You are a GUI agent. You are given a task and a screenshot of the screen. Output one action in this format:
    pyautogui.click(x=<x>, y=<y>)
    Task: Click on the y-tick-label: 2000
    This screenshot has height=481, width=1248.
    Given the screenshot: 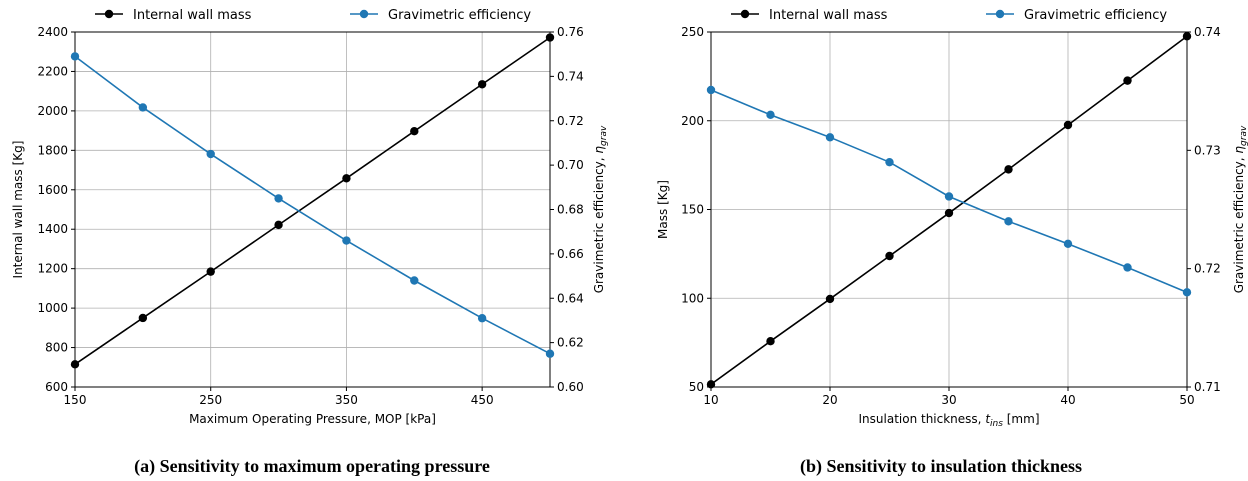 What is the action you would take?
    pyautogui.click(x=52, y=111)
    